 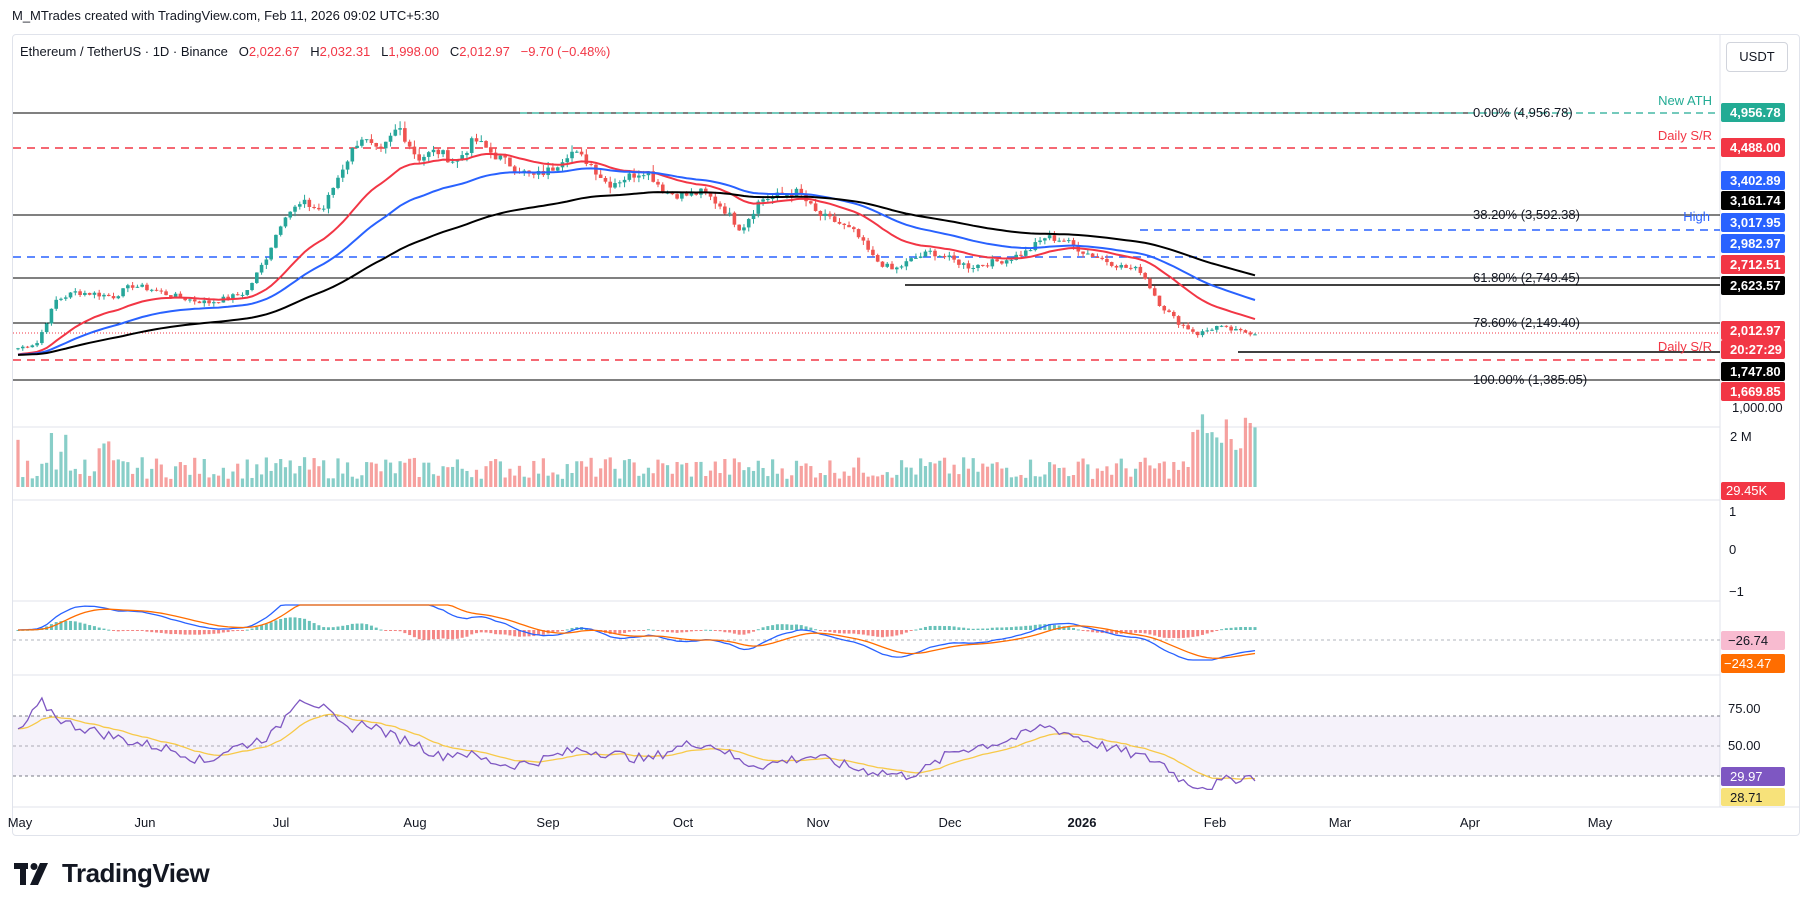 What do you see at coordinates (1732, 511) in the screenshot?
I see `osc-tick: 1` at bounding box center [1732, 511].